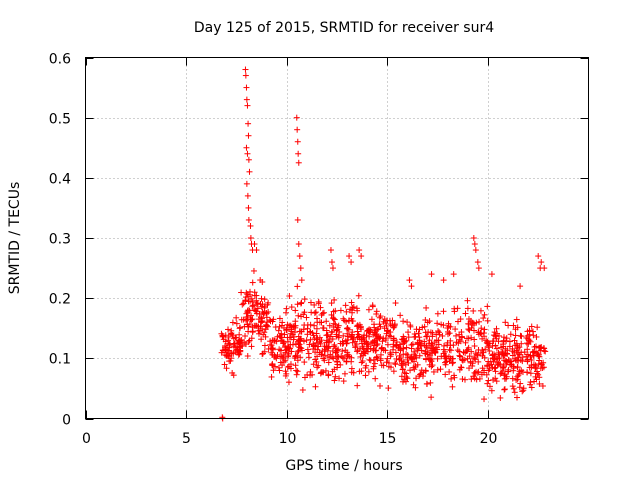  I want to click on y-tick-label: 0, so click(66, 421).